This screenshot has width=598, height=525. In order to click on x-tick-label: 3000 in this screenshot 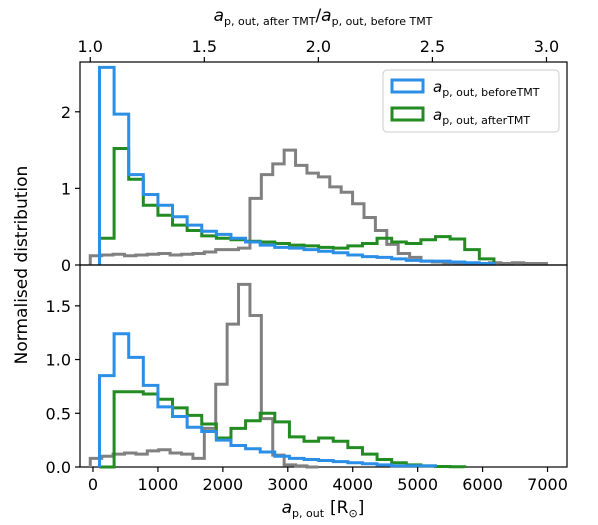, I will do `click(287, 484)`.